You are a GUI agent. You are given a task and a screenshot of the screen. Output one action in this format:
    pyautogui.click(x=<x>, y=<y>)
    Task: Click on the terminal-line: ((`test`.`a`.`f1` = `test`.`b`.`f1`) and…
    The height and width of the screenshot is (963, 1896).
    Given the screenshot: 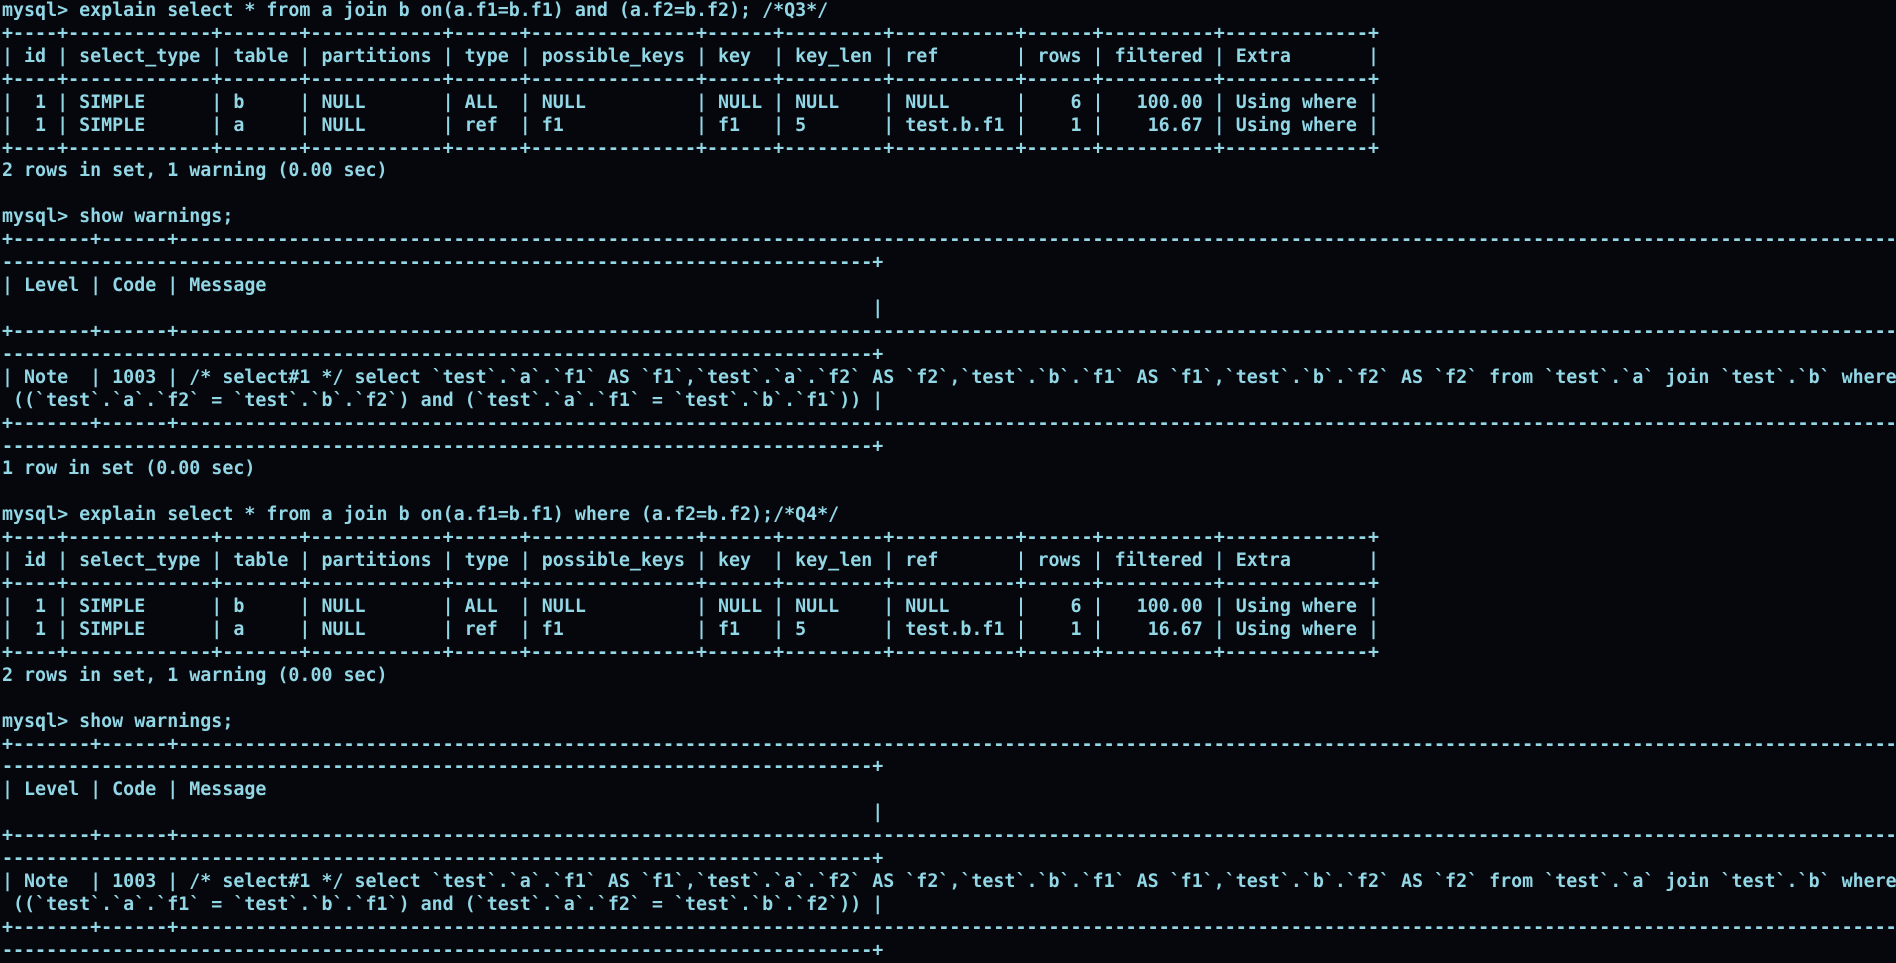 What is the action you would take?
    pyautogui.click(x=443, y=904)
    